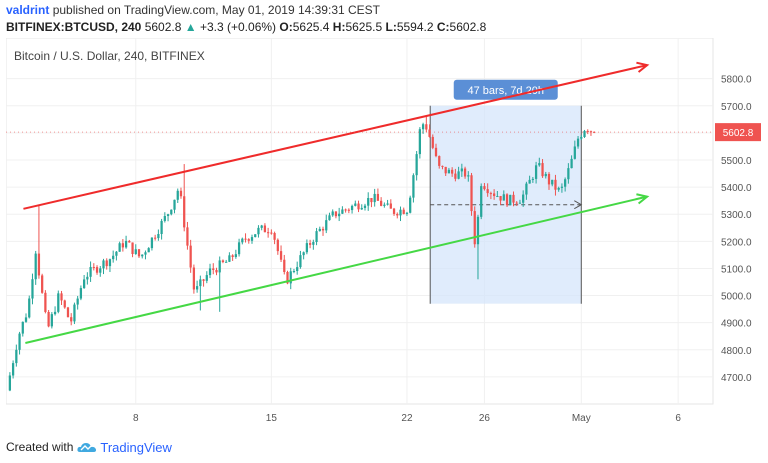  Describe the element at coordinates (736, 161) in the screenshot. I see `y-tick-label: 5500.0` at that location.